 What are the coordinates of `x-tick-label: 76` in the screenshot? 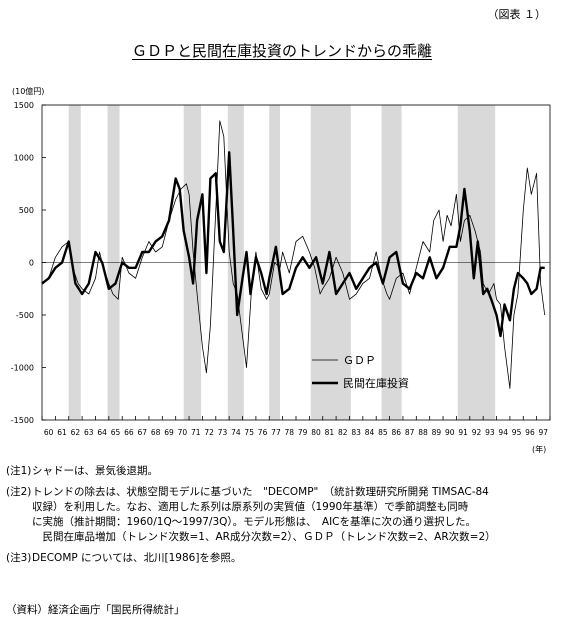 It's located at (263, 432).